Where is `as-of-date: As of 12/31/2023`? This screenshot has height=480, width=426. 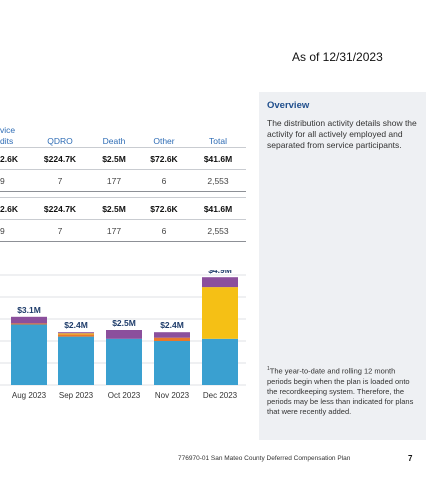
as-of-date: As of 12/31/2023 is located at coordinates (337, 57).